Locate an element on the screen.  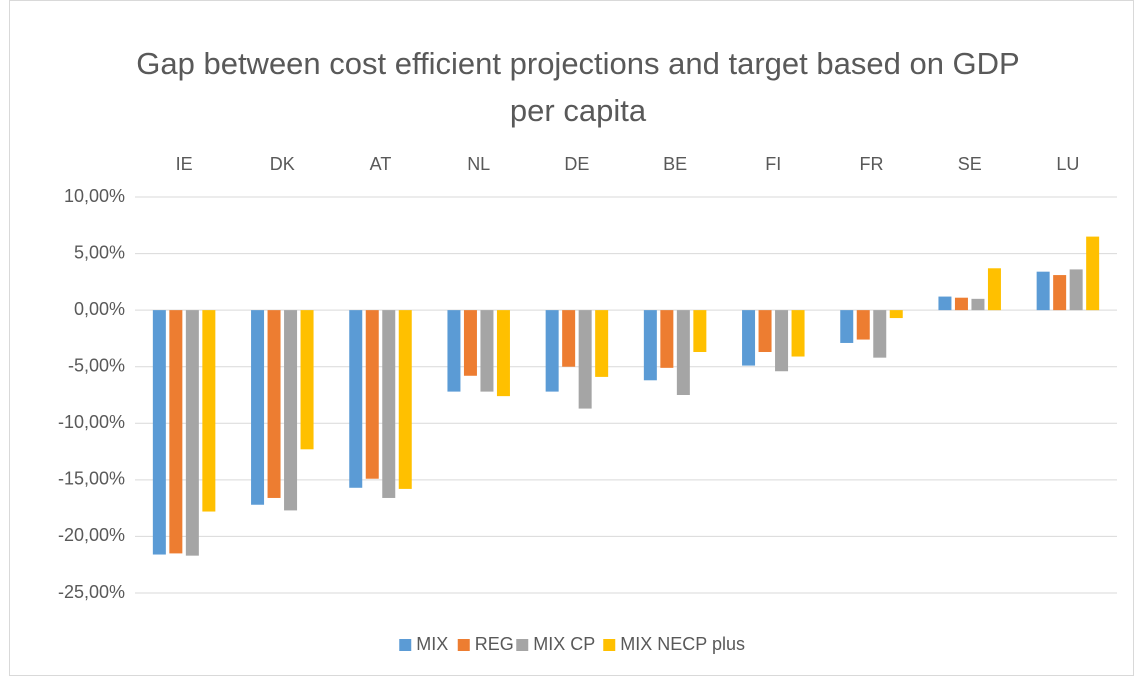
y-tick-label: -10,00% is located at coordinates (91, 422).